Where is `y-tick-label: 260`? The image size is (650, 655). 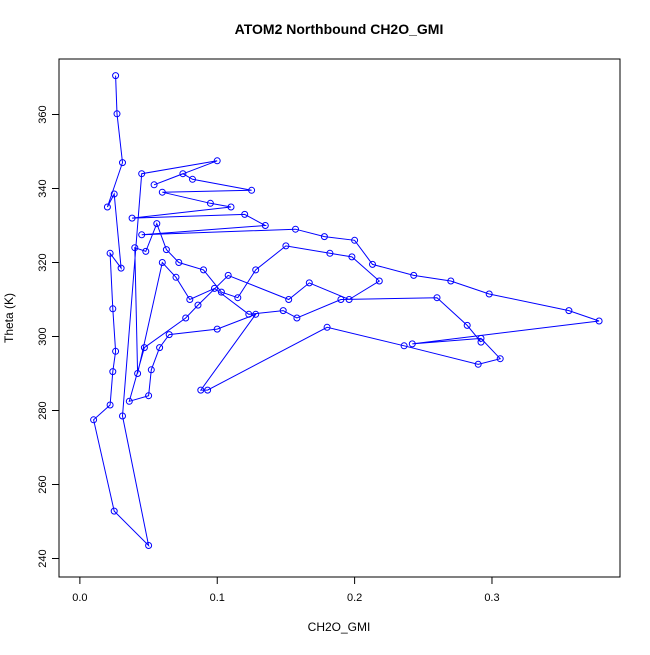 y-tick-label: 260 is located at coordinates (43, 484).